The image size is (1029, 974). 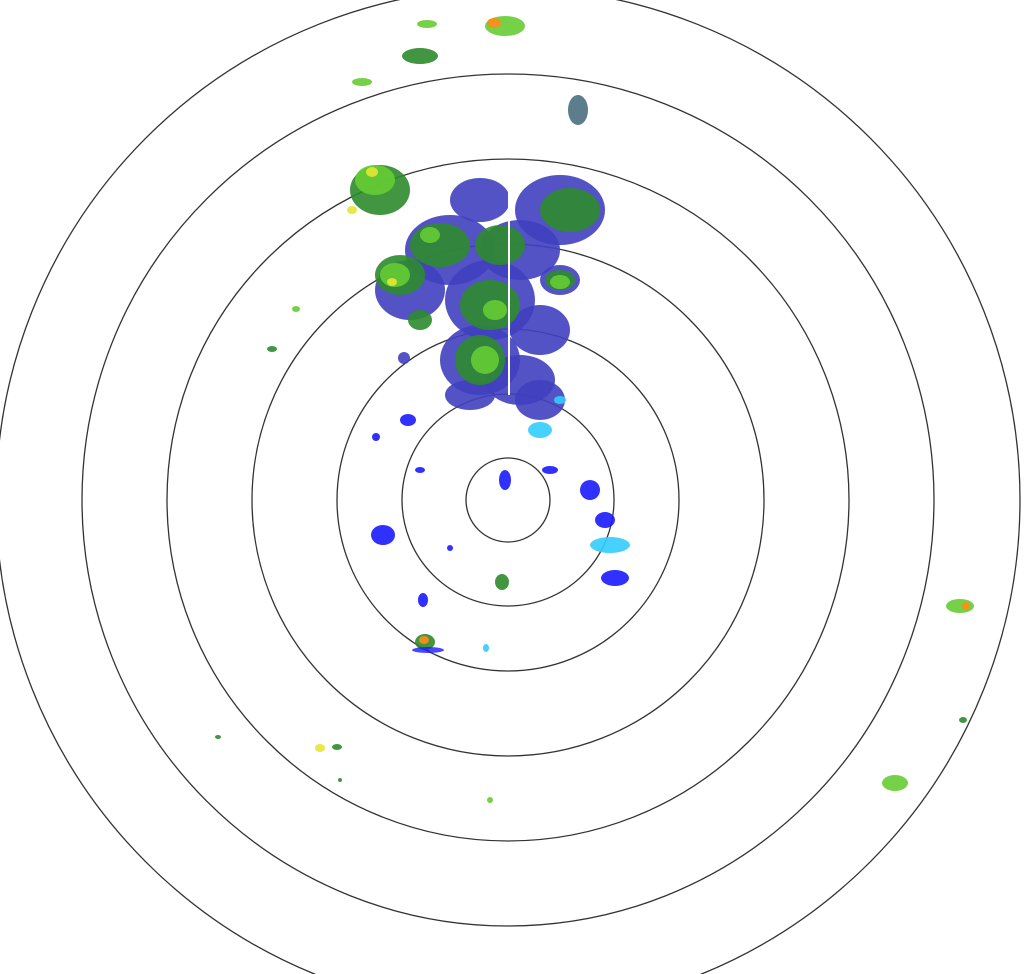 I want to click on echo-clutter, so click(x=578, y=110).